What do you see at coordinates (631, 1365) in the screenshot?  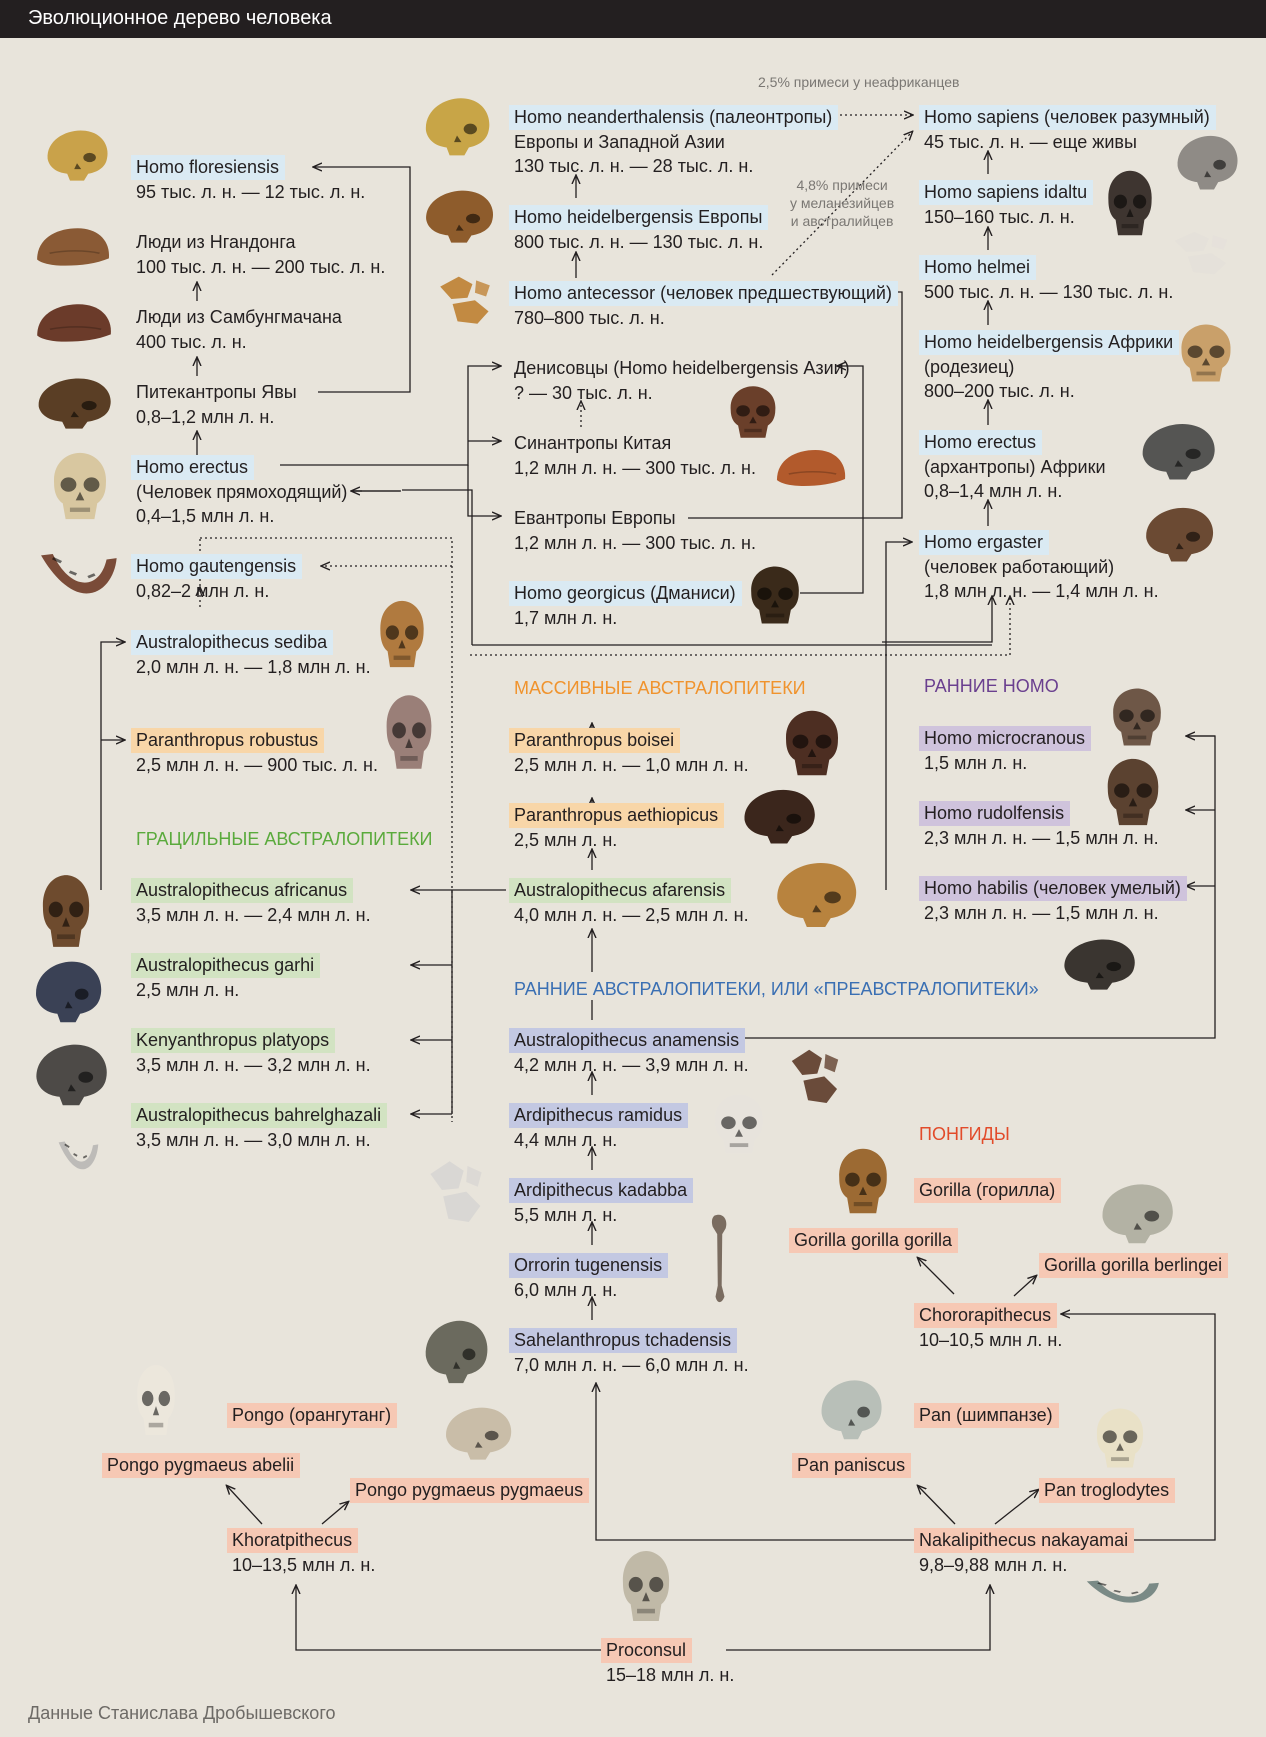 I see `species-detail: 7,0 млн л. н. — 6,0 млн л. н.` at bounding box center [631, 1365].